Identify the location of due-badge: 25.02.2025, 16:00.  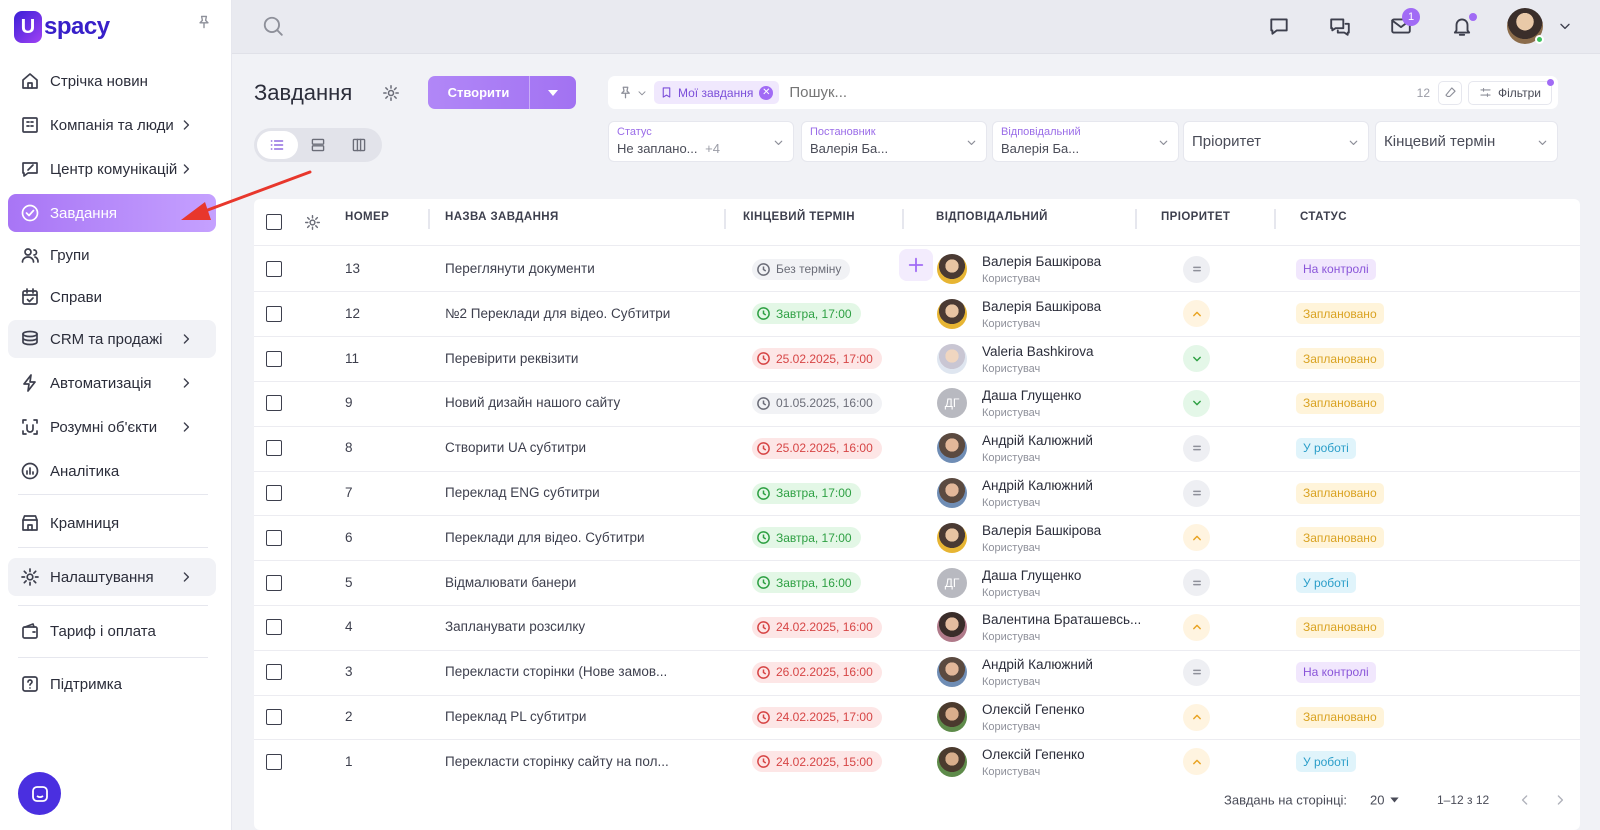
(817, 448).